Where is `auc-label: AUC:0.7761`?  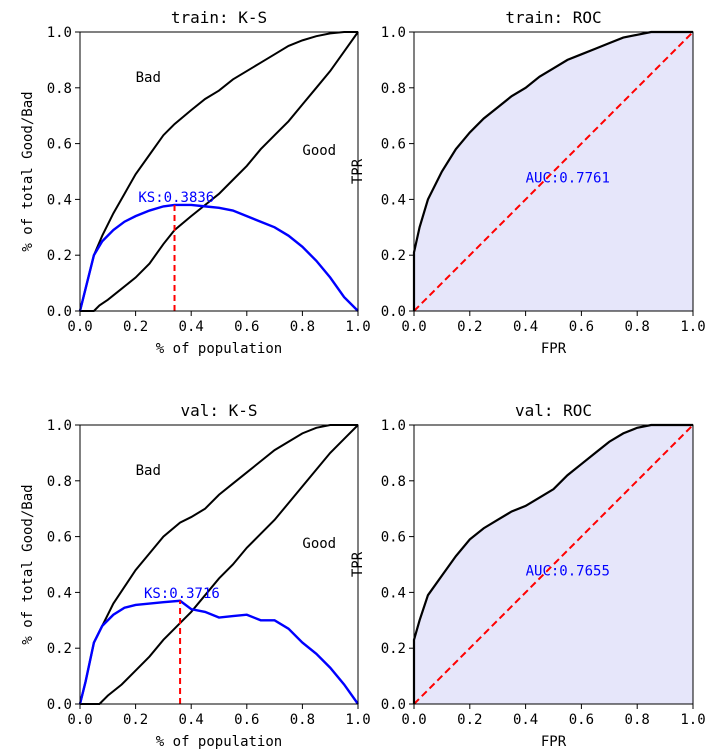
auc-label: AUC:0.7761 is located at coordinates (568, 179).